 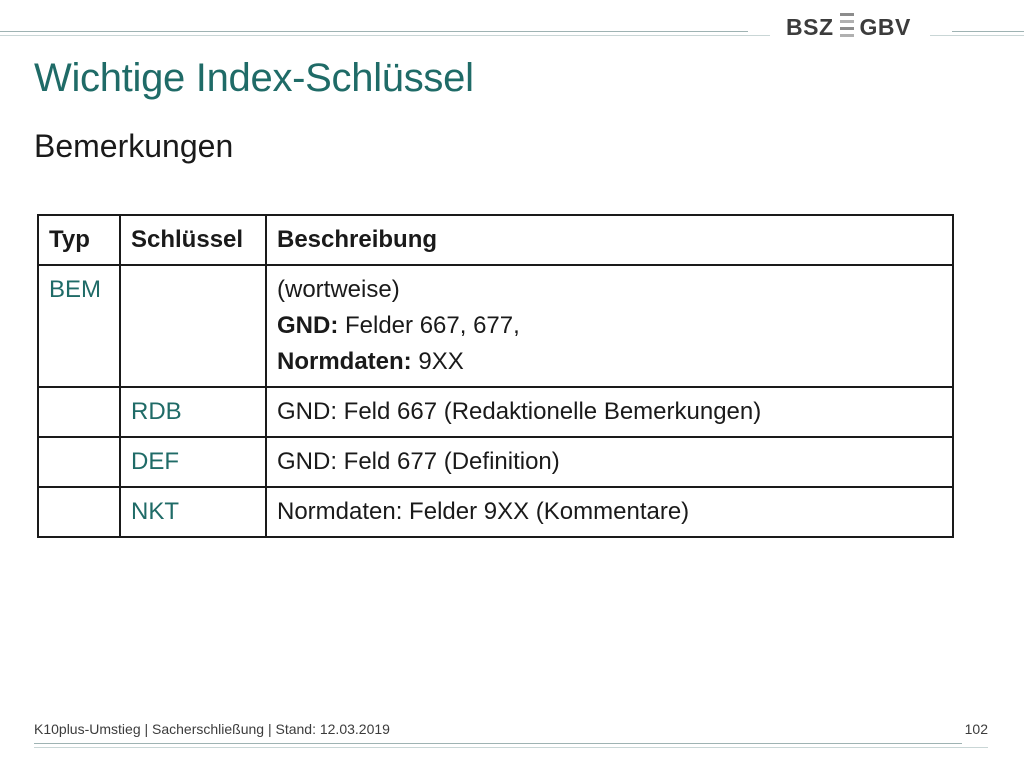 What do you see at coordinates (338, 289) in the screenshot?
I see `description-line: (wortweise)` at bounding box center [338, 289].